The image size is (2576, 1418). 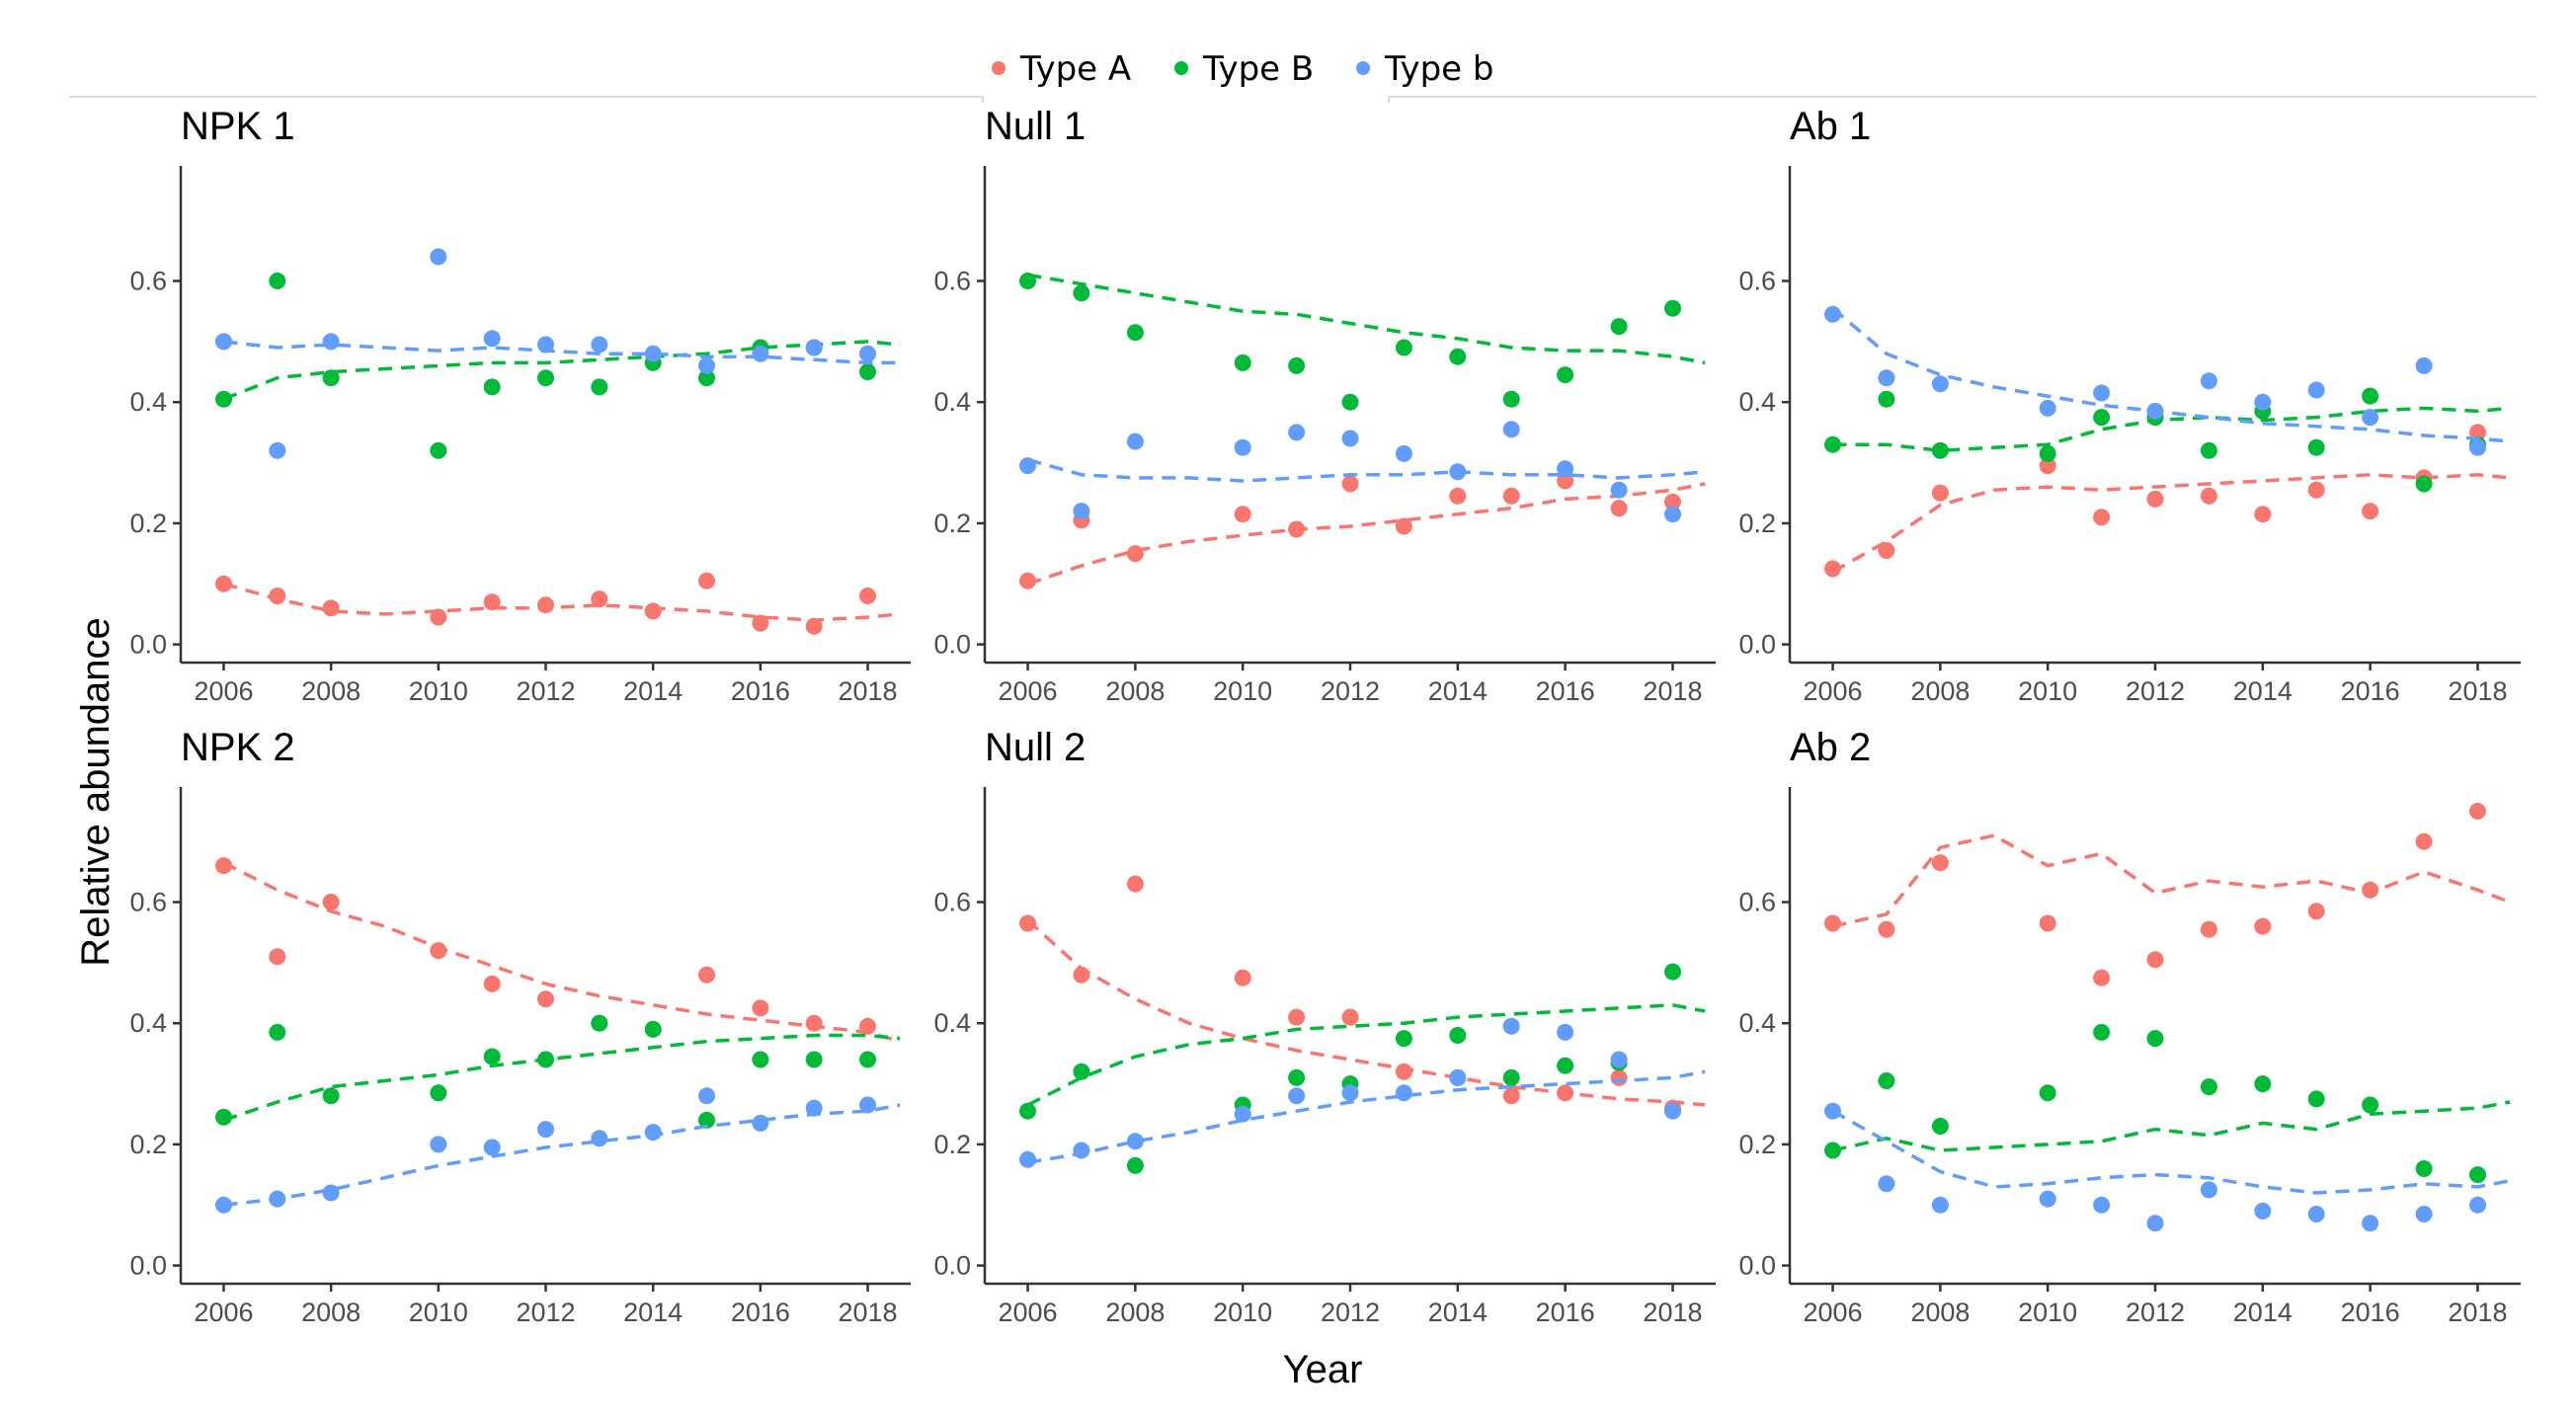 I want to click on x-tick-label: 2018, so click(x=2477, y=691).